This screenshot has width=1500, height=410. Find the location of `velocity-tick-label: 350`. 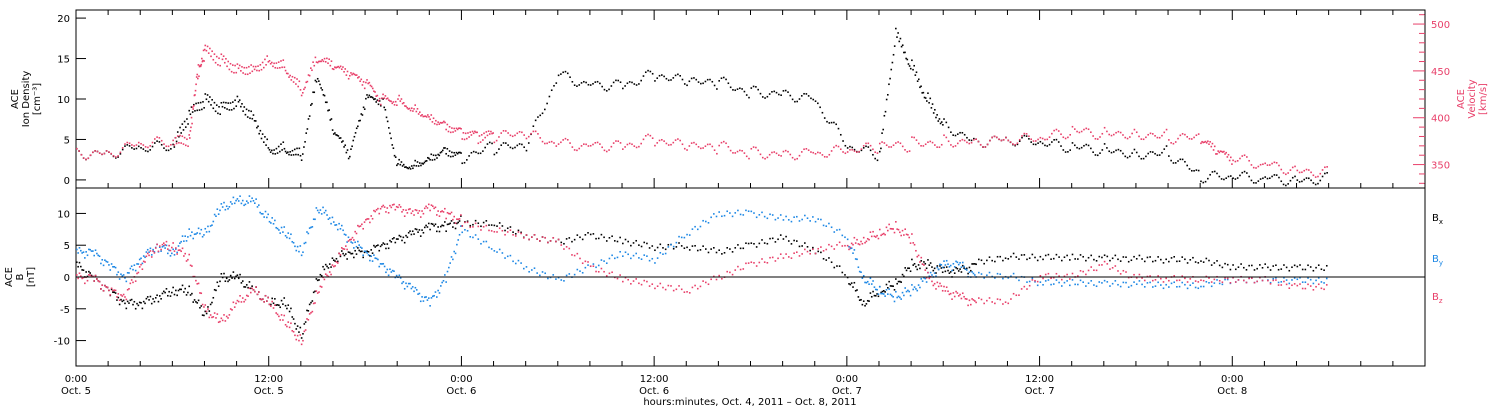

velocity-tick-label: 350 is located at coordinates (1440, 166).